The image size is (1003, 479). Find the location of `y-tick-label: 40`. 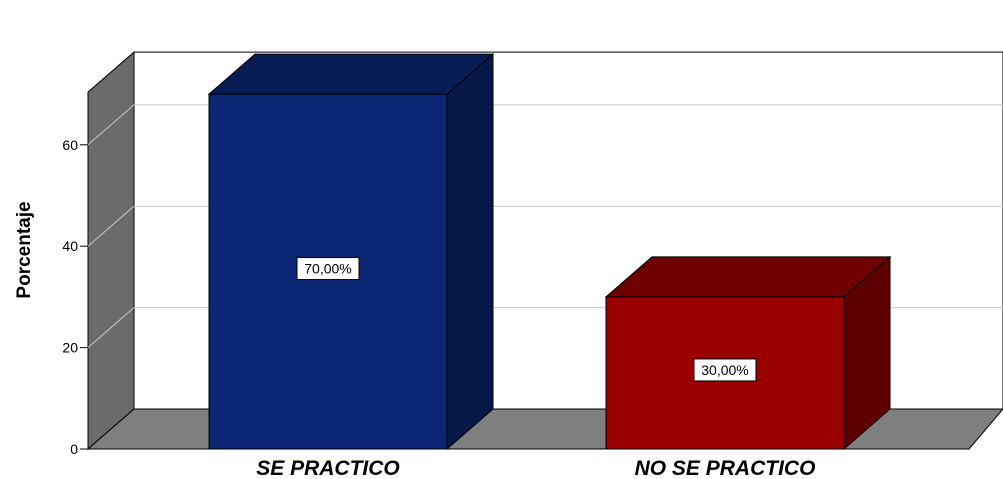

y-tick-label: 40 is located at coordinates (70, 246).